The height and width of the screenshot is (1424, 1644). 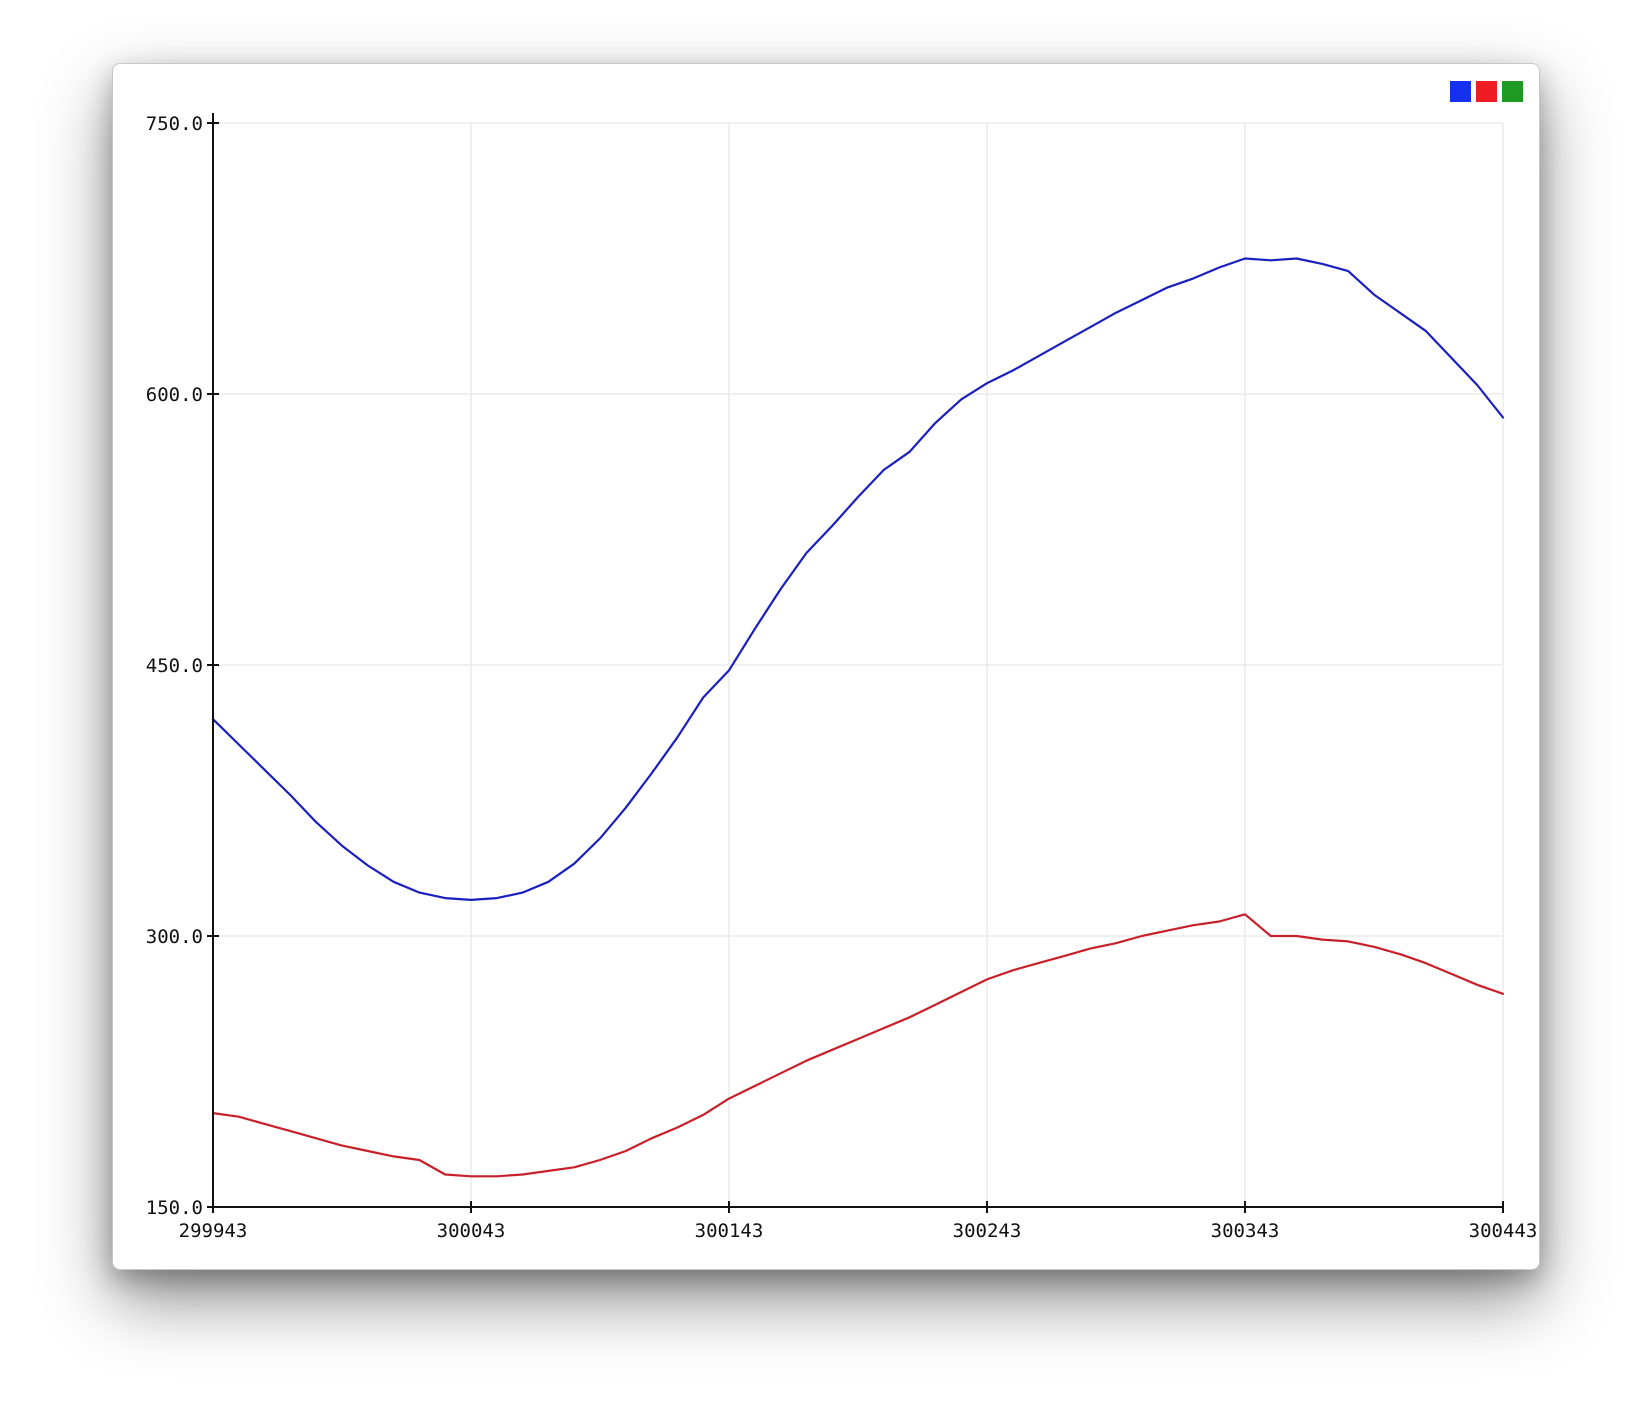 What do you see at coordinates (213, 1231) in the screenshot?
I see `x-tick-label: 299943` at bounding box center [213, 1231].